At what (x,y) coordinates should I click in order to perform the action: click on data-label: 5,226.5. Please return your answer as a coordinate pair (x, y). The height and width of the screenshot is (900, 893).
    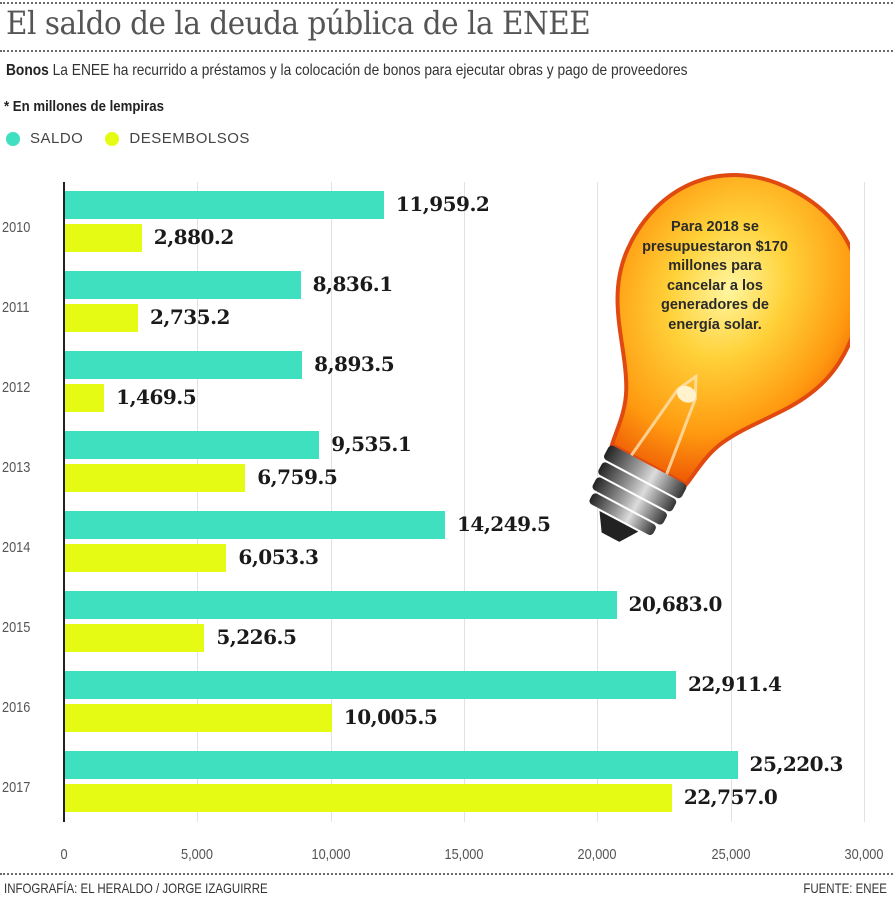
    Looking at the image, I should click on (256, 637).